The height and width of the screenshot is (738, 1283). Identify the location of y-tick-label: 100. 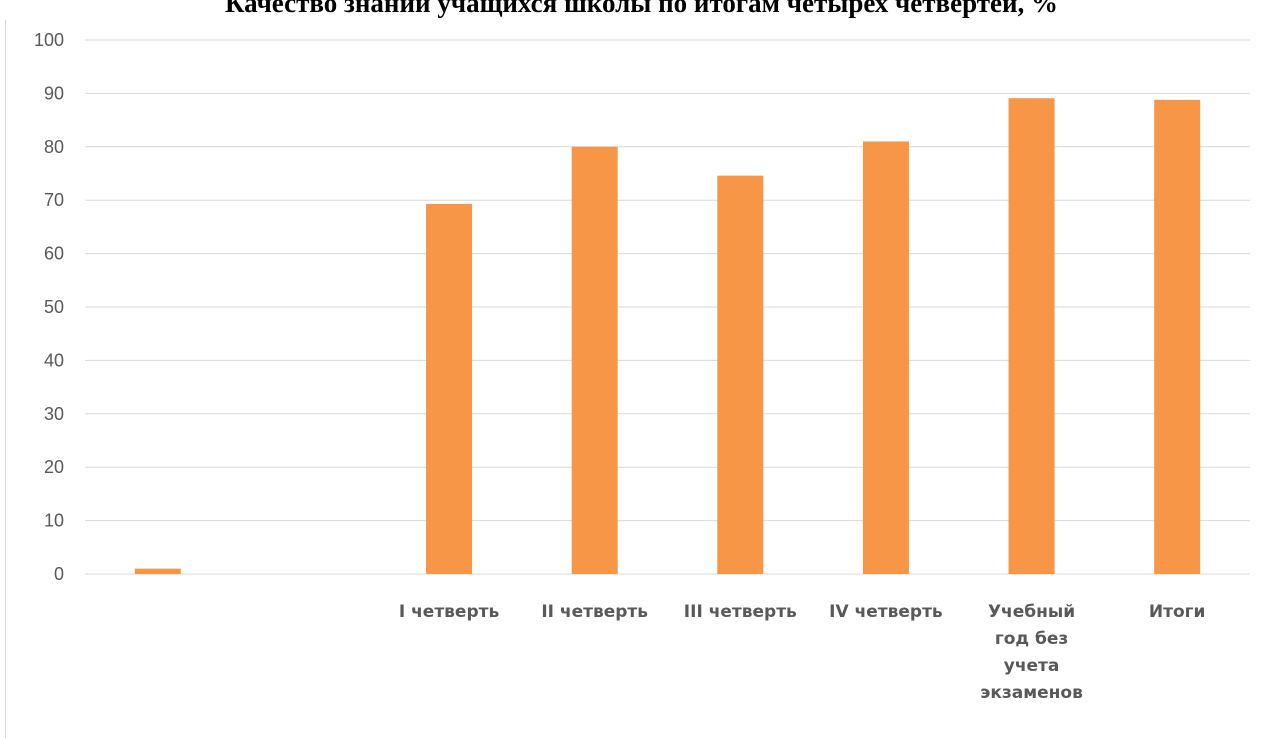
(49, 40).